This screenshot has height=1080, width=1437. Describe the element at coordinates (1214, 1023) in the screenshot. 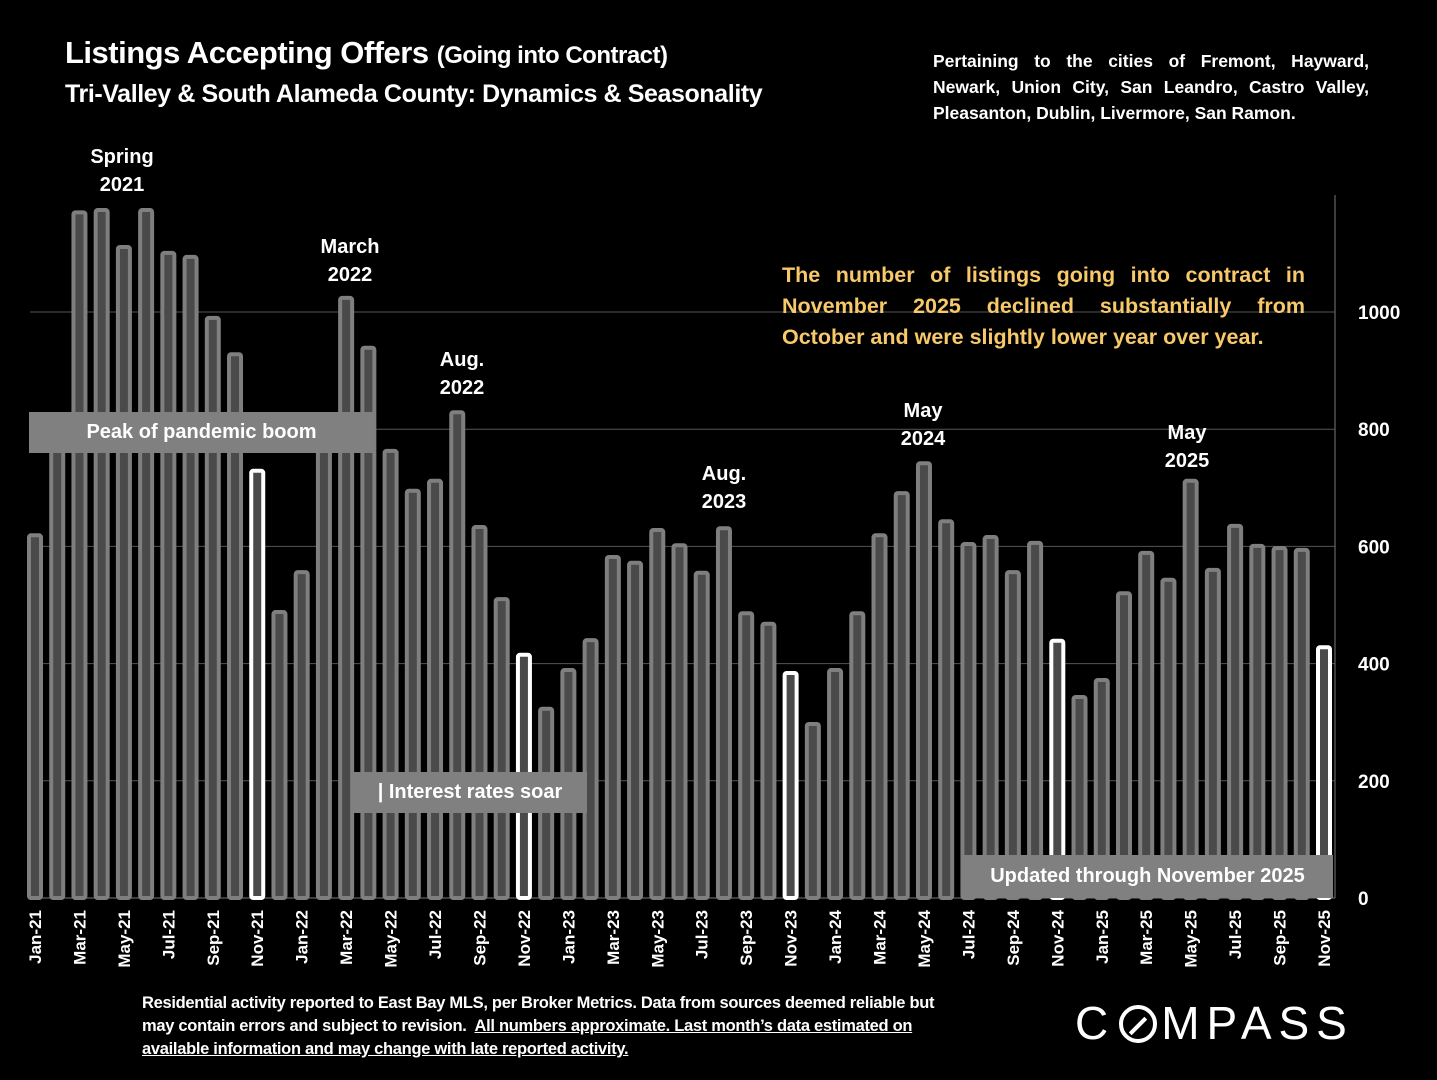

I see `compass-logo: C MPASS` at that location.